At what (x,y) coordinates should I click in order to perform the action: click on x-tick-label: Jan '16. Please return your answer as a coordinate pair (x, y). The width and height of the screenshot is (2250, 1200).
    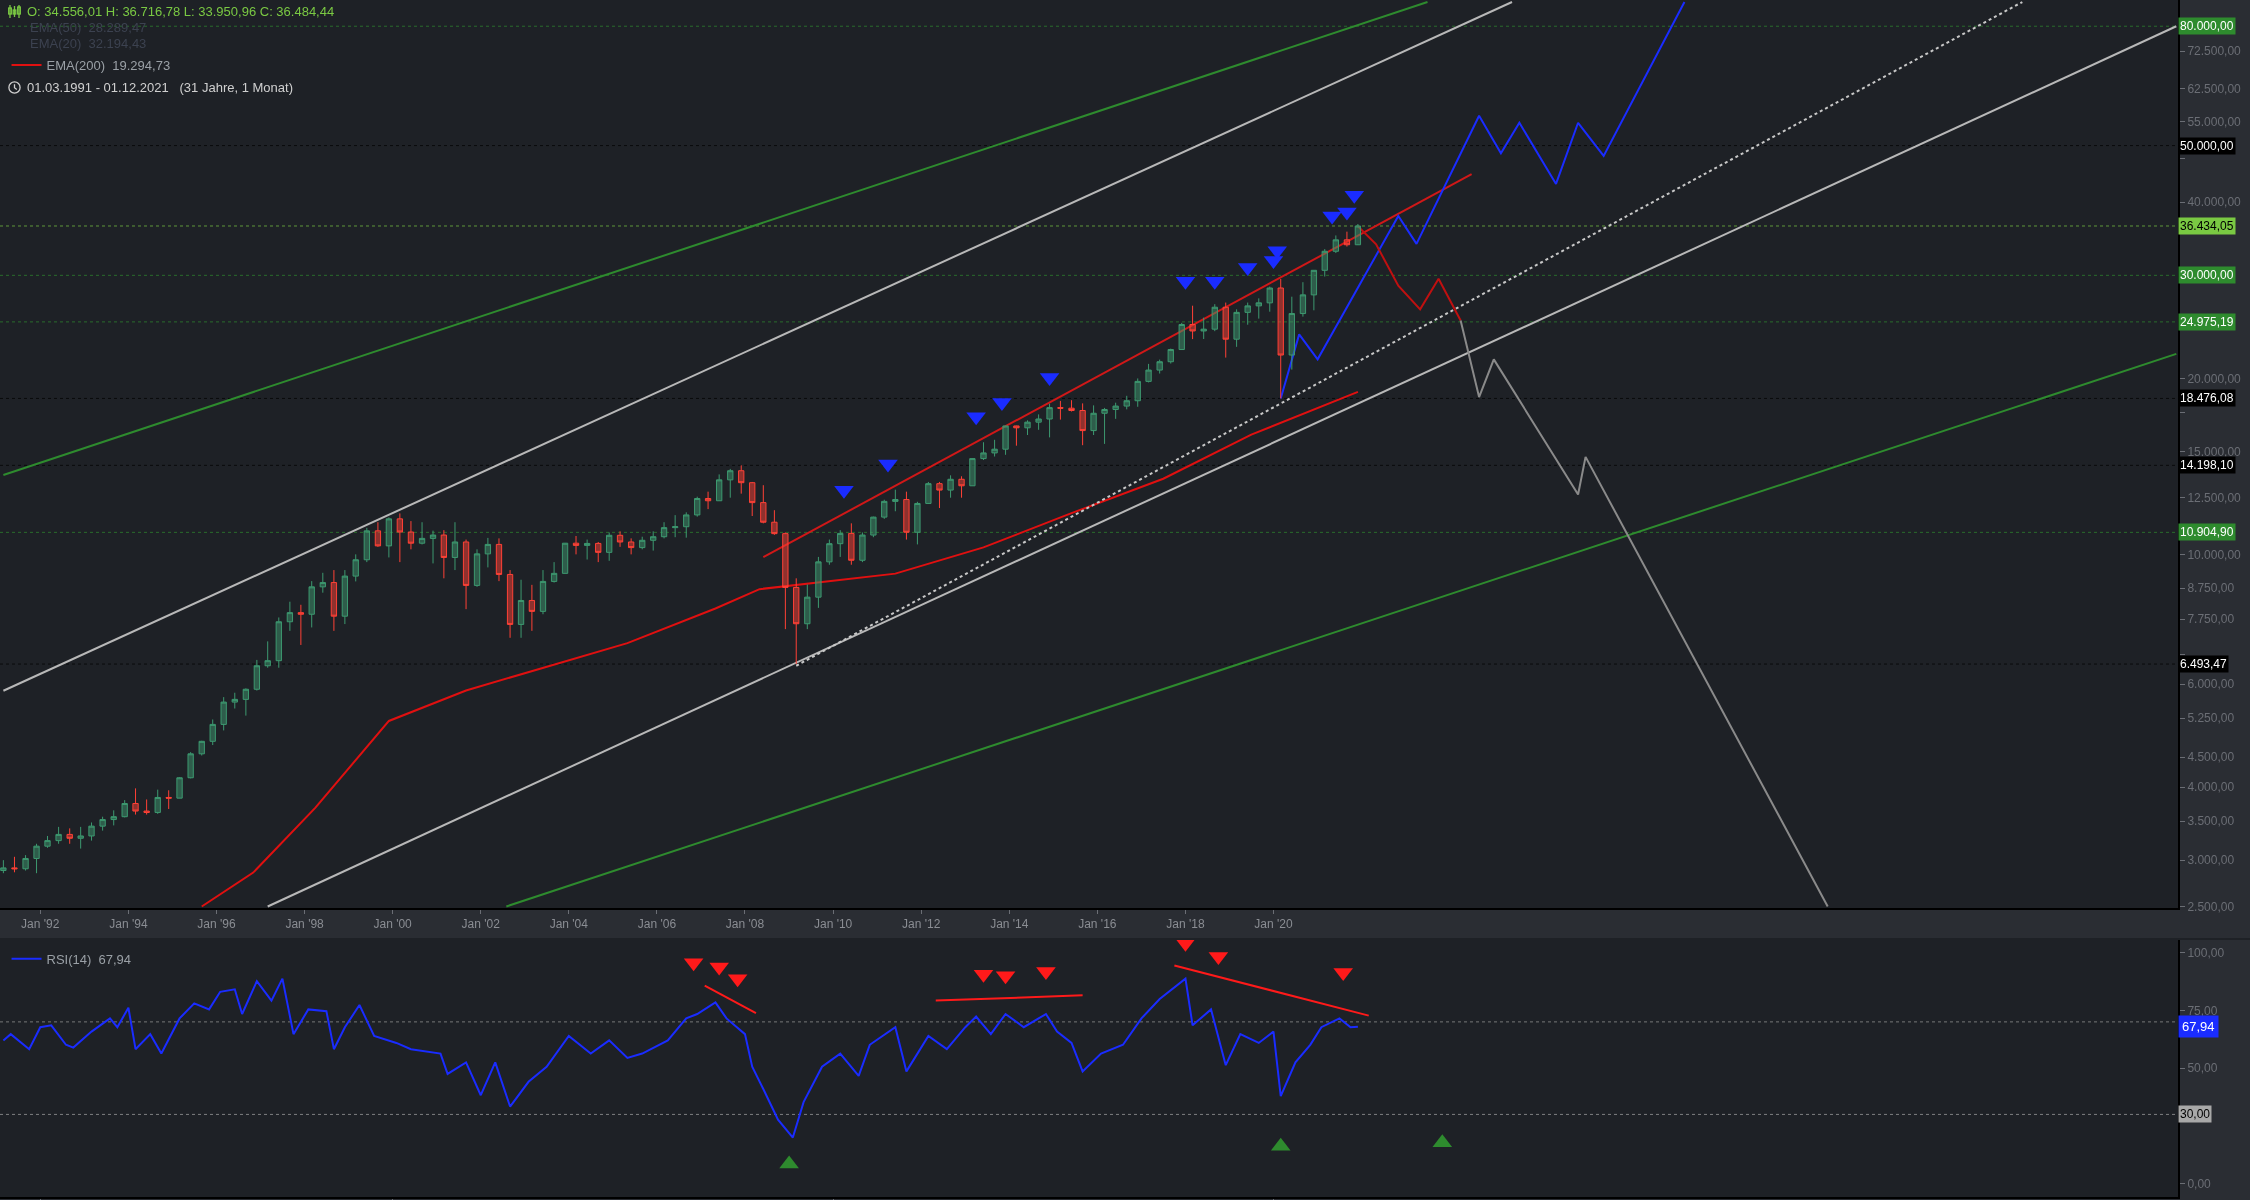
    Looking at the image, I should click on (1097, 924).